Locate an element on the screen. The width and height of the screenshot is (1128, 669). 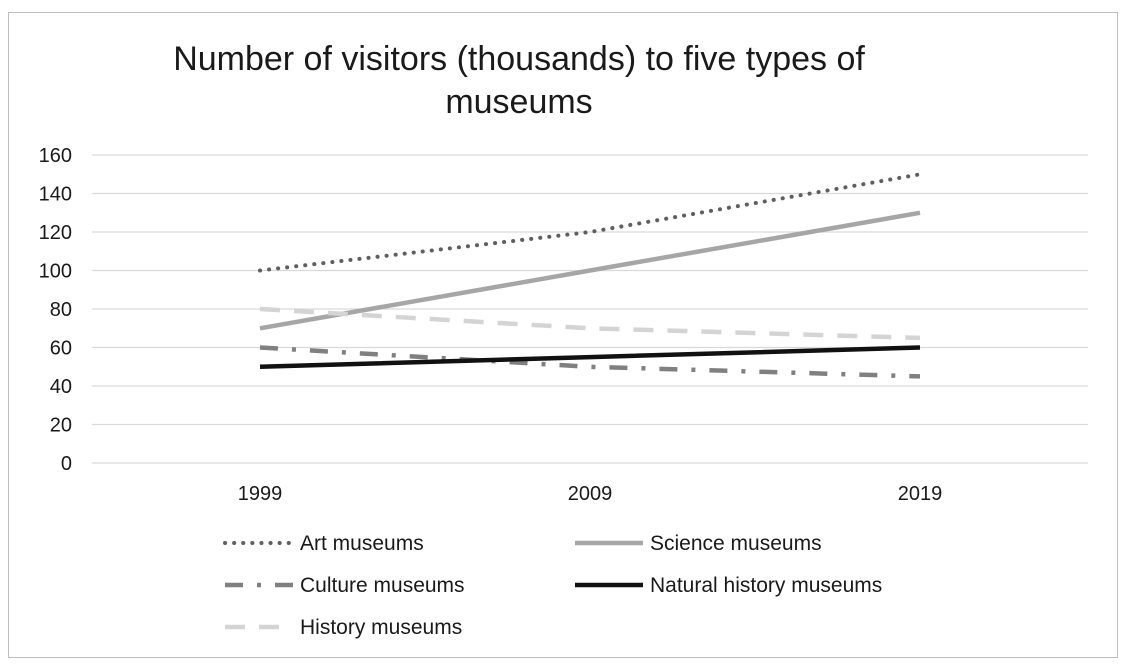
x-tick-label: 2009 is located at coordinates (590, 494).